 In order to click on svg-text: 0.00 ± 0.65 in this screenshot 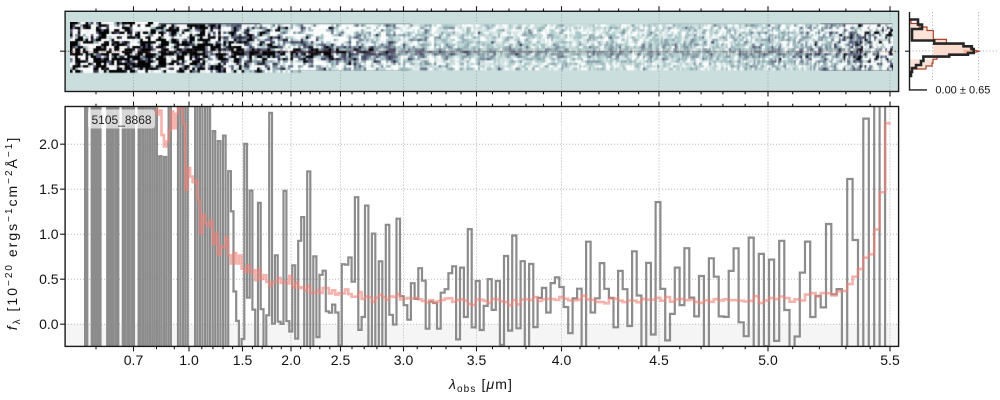, I will do `click(962, 90)`.